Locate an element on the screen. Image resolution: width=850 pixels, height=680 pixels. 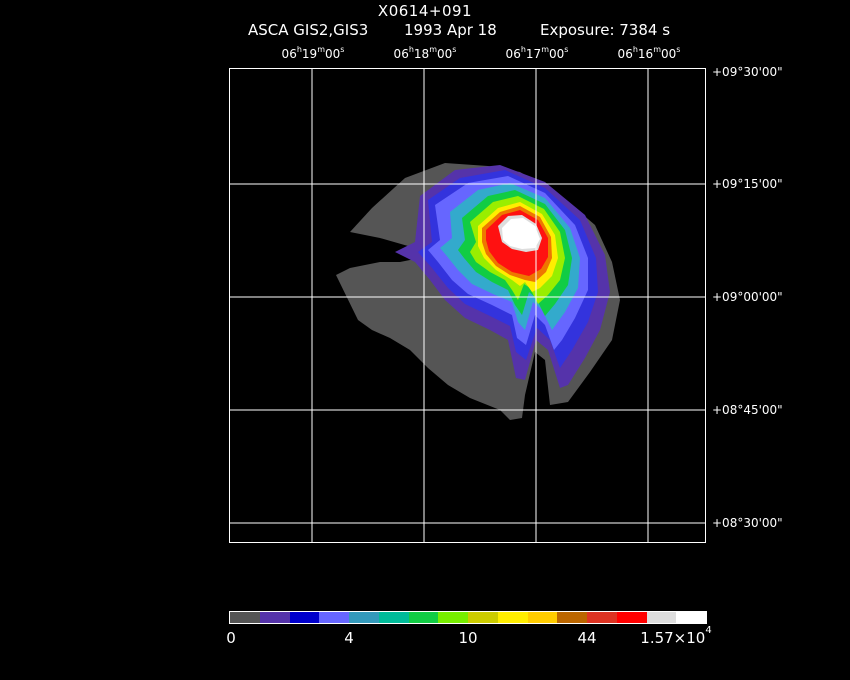
dec-label-0845: +08°45'00" is located at coordinates (747, 410).